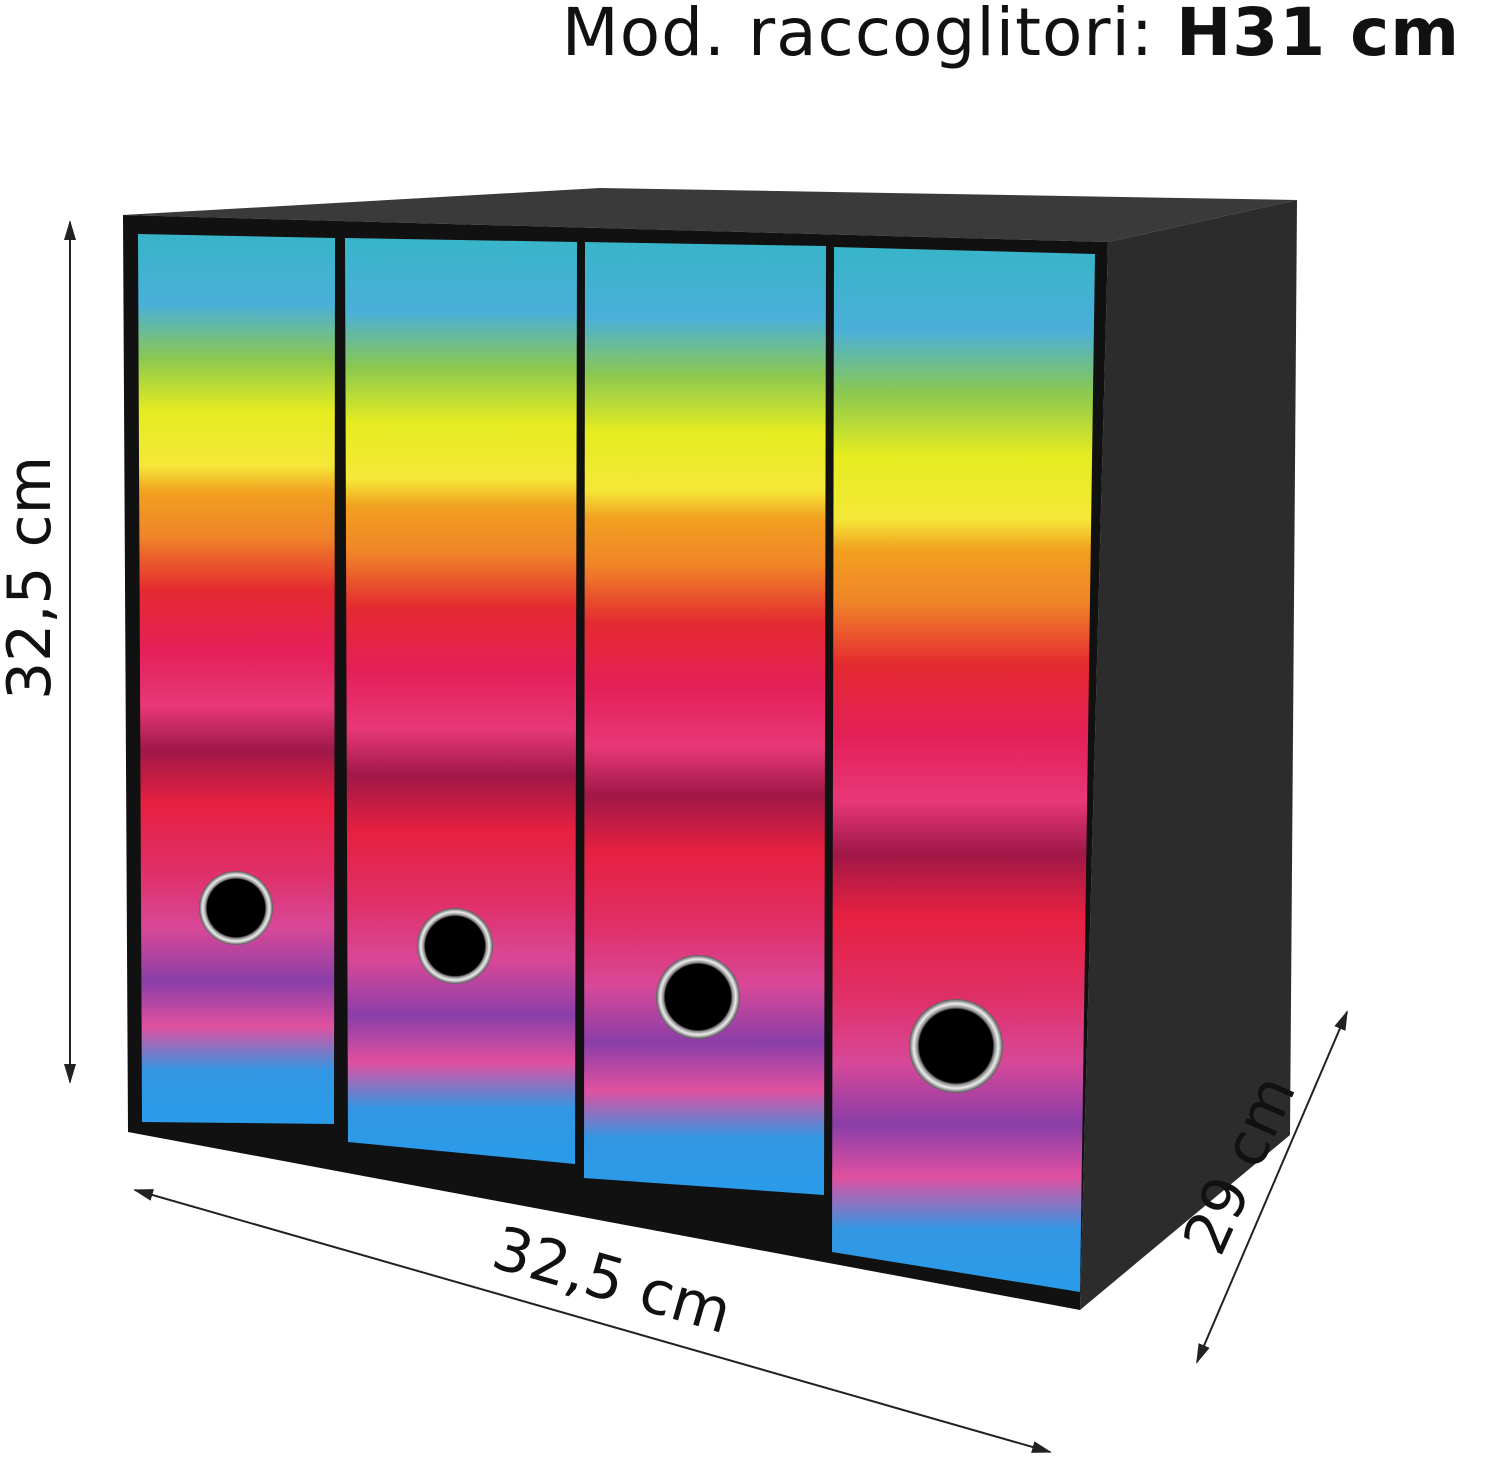  I want to click on title-prefix: Mod. raccoglitori:, so click(858, 35).